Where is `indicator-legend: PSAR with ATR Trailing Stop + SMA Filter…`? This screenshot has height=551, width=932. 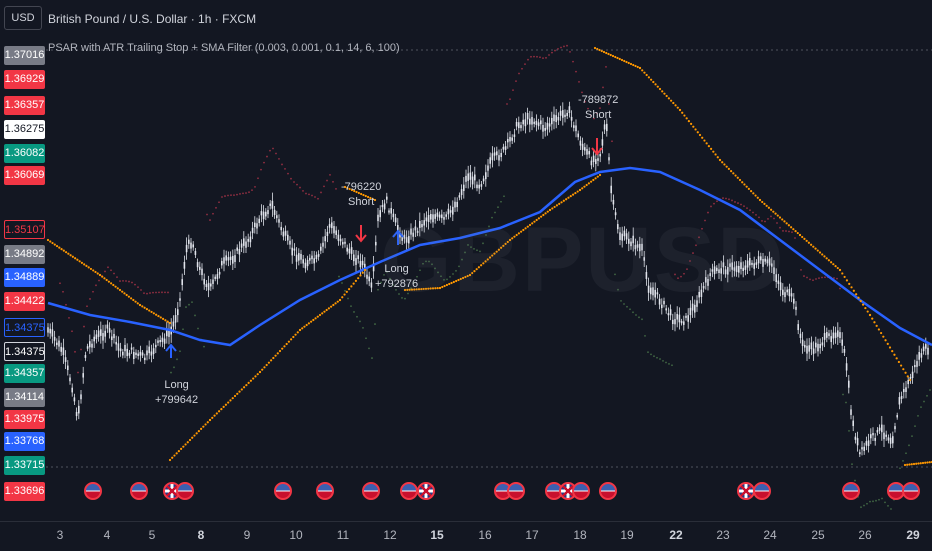 indicator-legend: PSAR with ATR Trailing Stop + SMA Filter… is located at coordinates (224, 48).